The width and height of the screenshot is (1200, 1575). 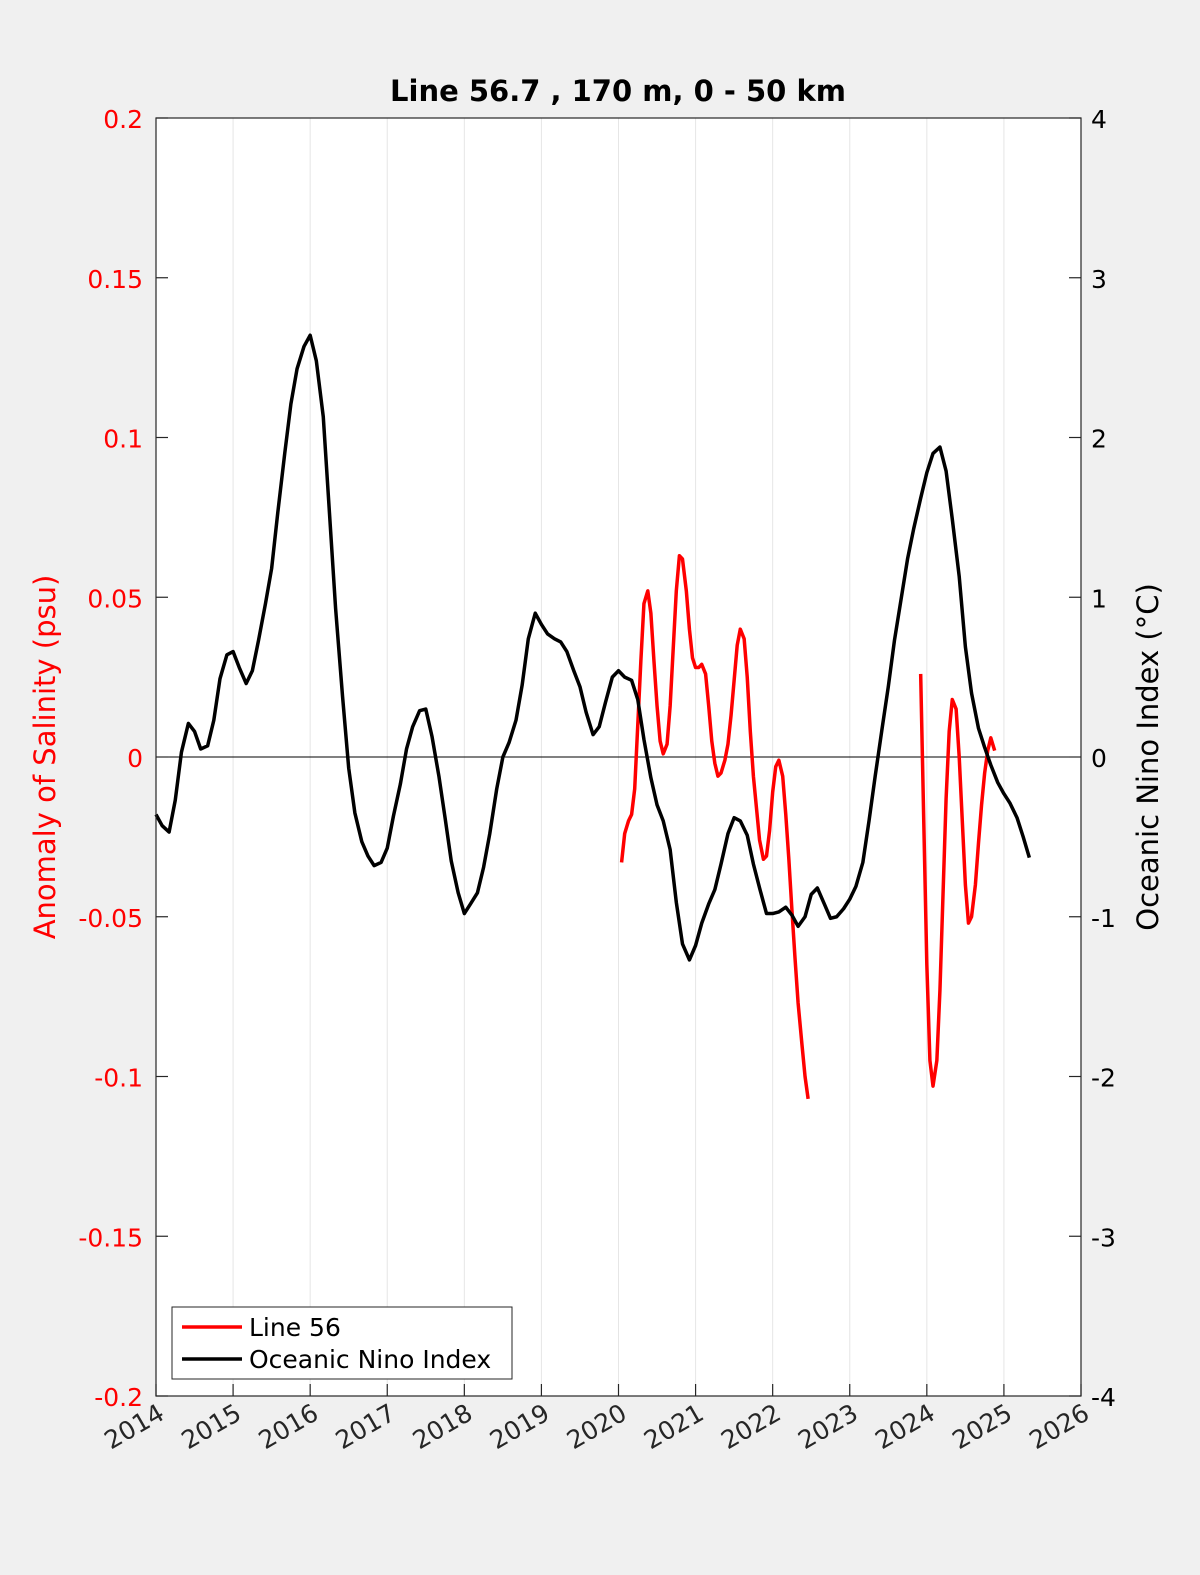 I want to click on right-tick-label: 2, so click(x=1099, y=439).